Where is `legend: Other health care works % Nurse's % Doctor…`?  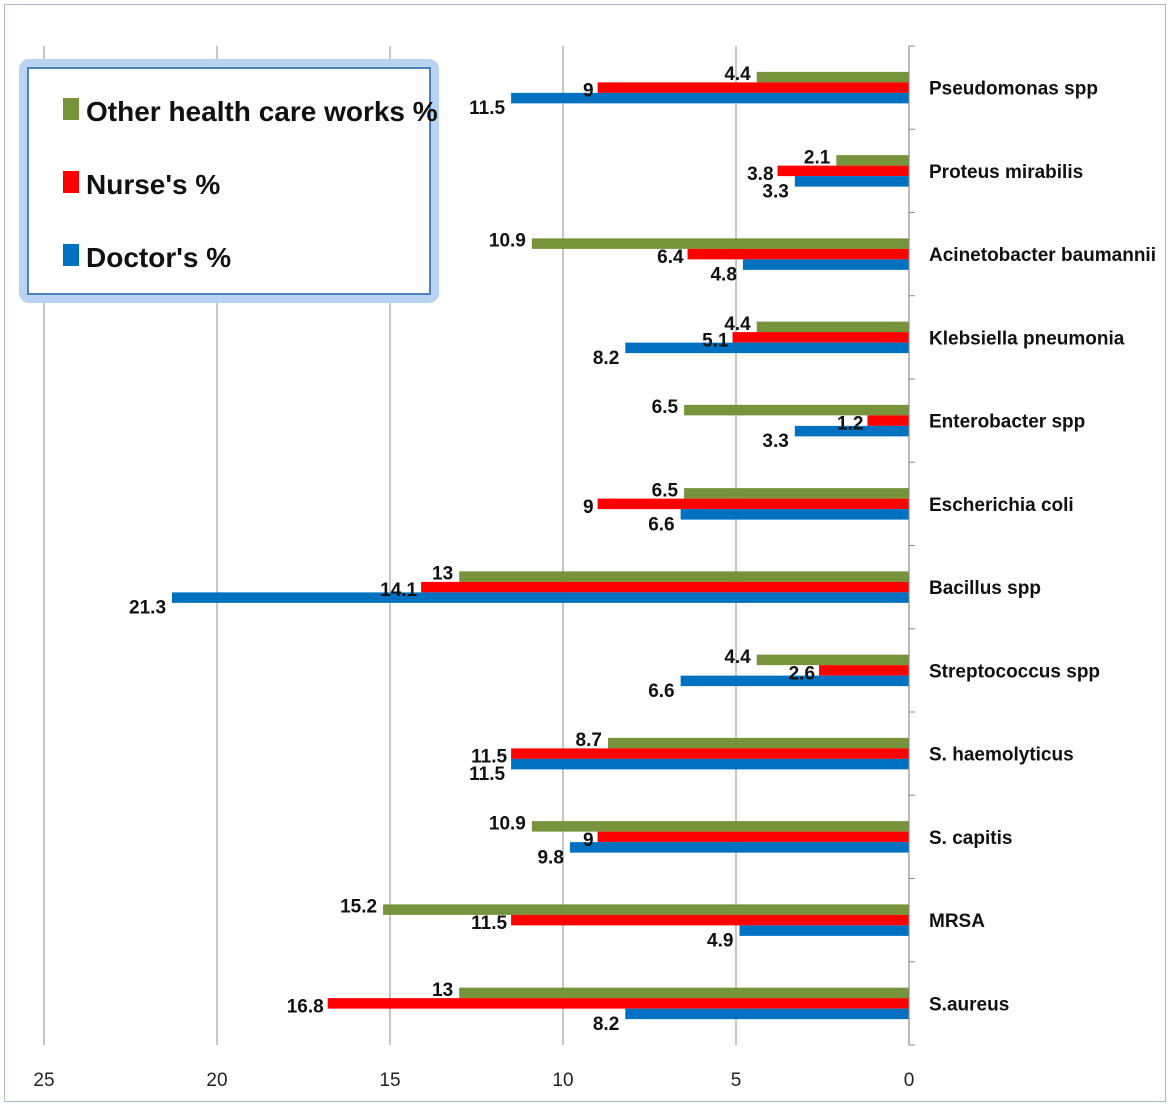
legend: Other health care works % Nurse's % Doctor… is located at coordinates (229, 181).